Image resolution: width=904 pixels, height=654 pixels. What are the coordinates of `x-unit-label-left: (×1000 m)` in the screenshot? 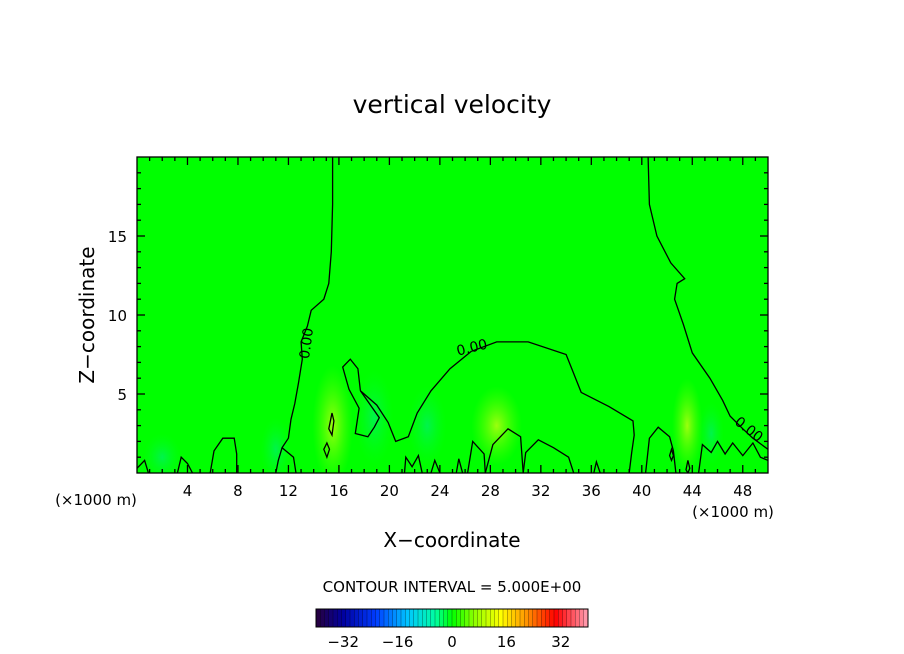 It's located at (96, 500).